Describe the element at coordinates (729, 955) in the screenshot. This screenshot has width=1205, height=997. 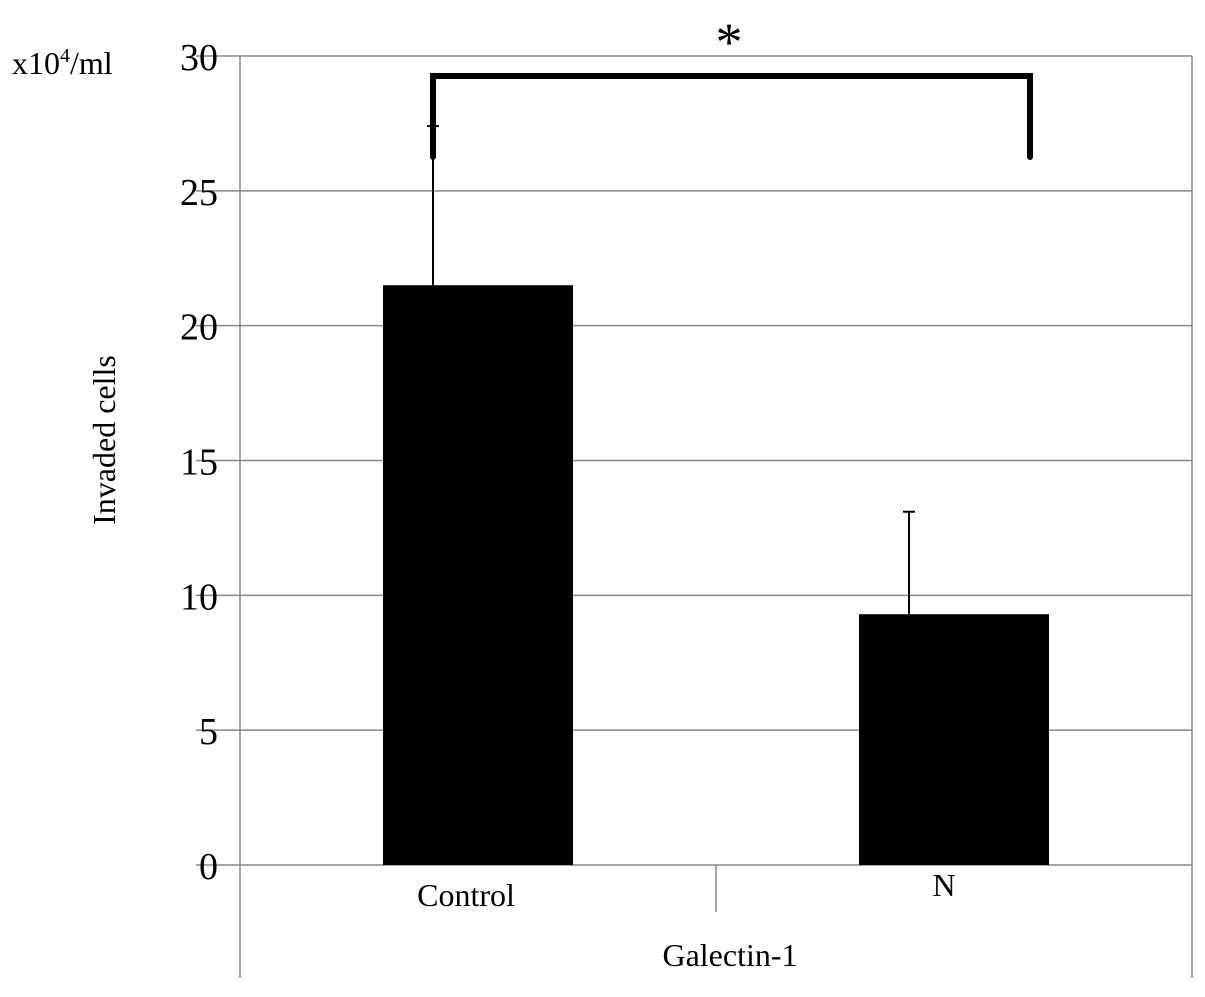
I see `x-axis-title: Galectin-1` at that location.